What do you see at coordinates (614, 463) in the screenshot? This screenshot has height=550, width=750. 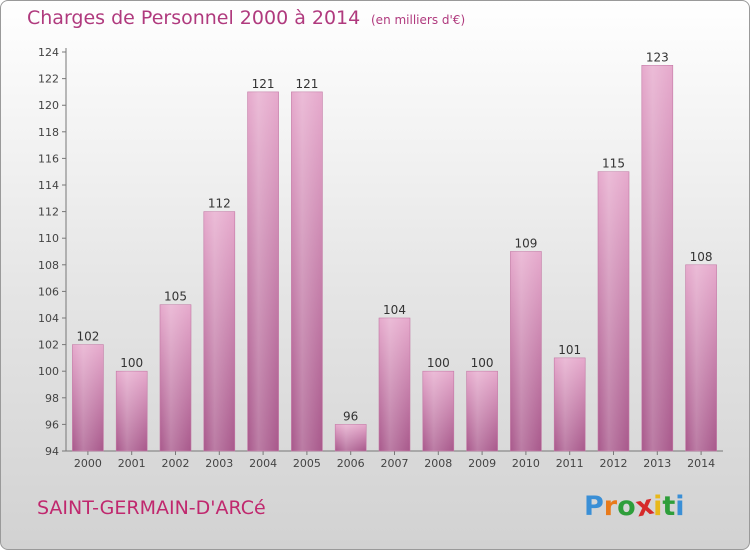 I see `x-tick-label: 2012` at bounding box center [614, 463].